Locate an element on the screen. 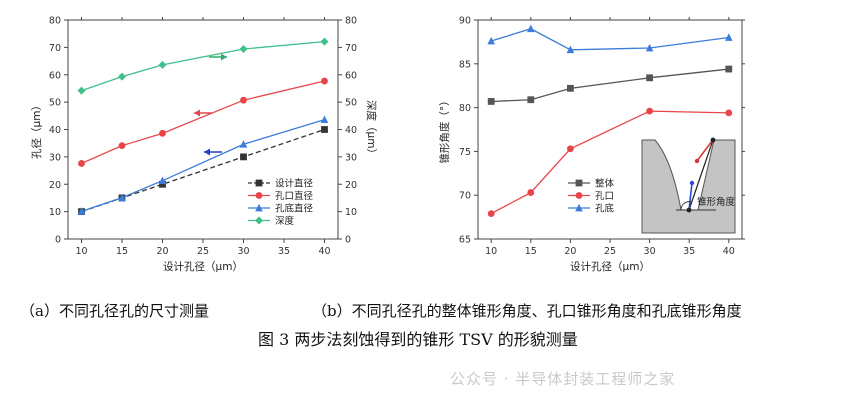 This screenshot has width=865, height=419. y2-axis-label: 深度（μm） is located at coordinates (371, 129).